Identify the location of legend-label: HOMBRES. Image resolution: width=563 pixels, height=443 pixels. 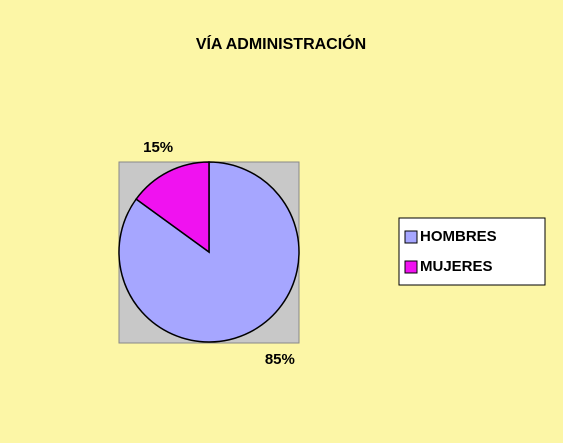
(458, 236).